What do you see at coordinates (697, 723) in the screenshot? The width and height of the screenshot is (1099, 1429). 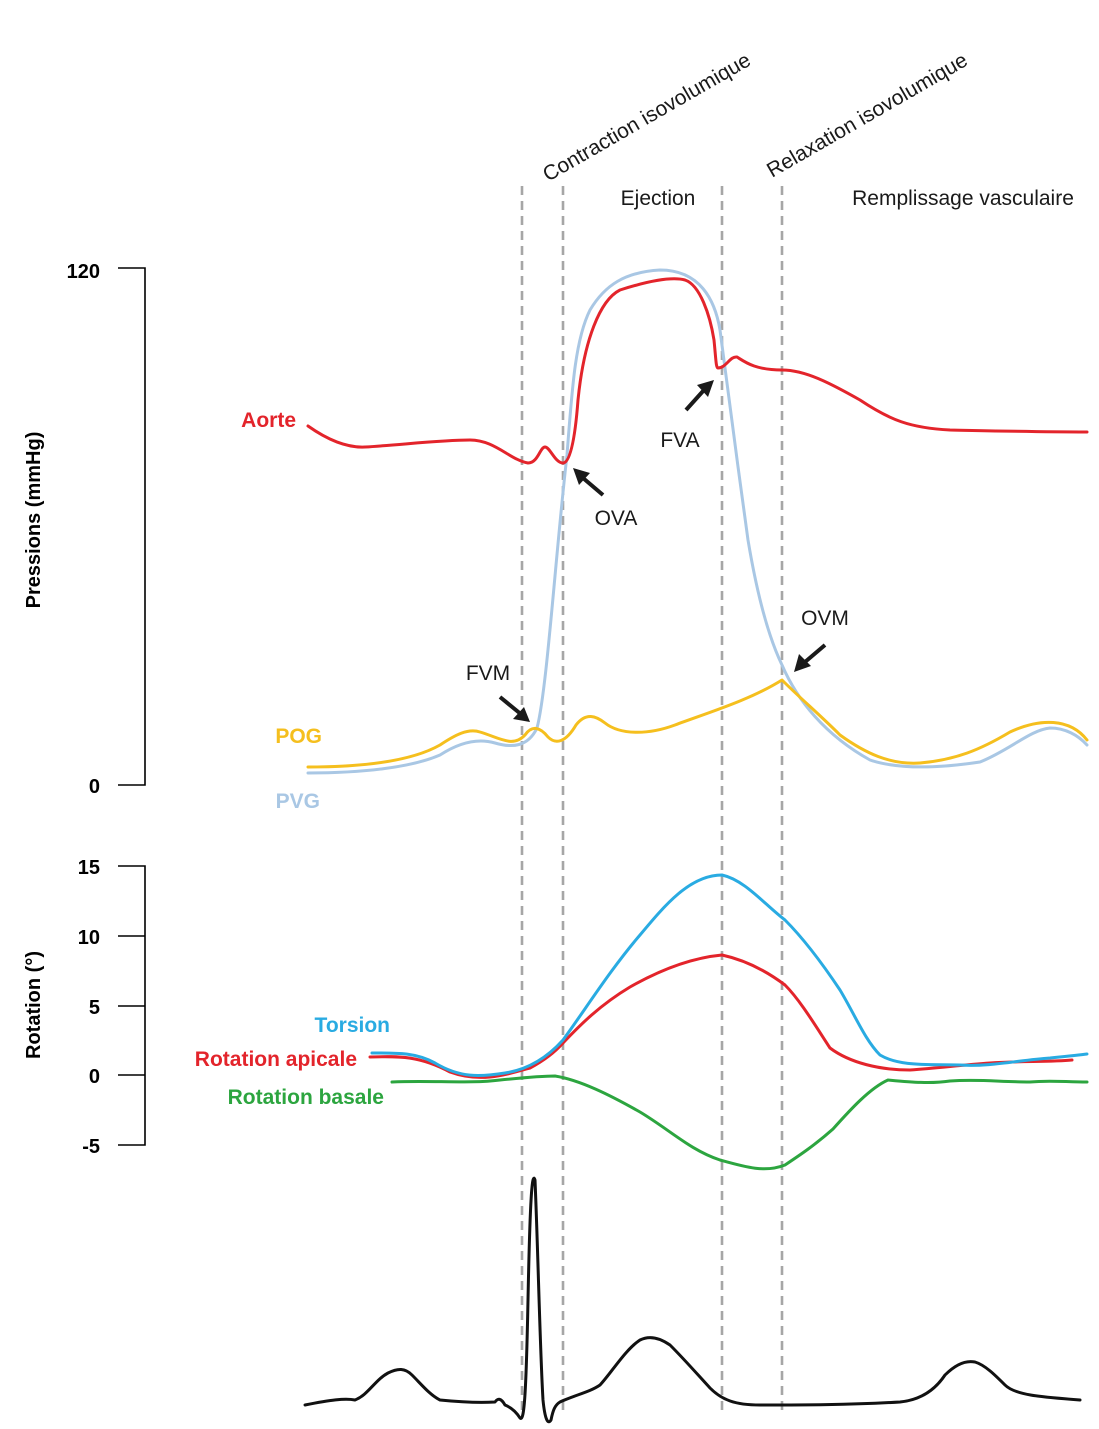 I see `series-line-pog` at bounding box center [697, 723].